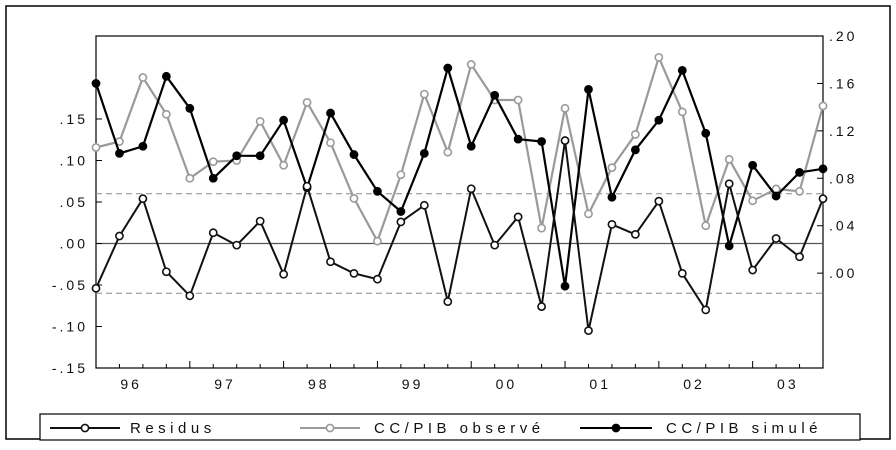 Image resolution: width=896 pixels, height=450 pixels. I want to click on left-axis: -.15 -.10 -.05 .00 .05 .10 .15, so click(77, 243).